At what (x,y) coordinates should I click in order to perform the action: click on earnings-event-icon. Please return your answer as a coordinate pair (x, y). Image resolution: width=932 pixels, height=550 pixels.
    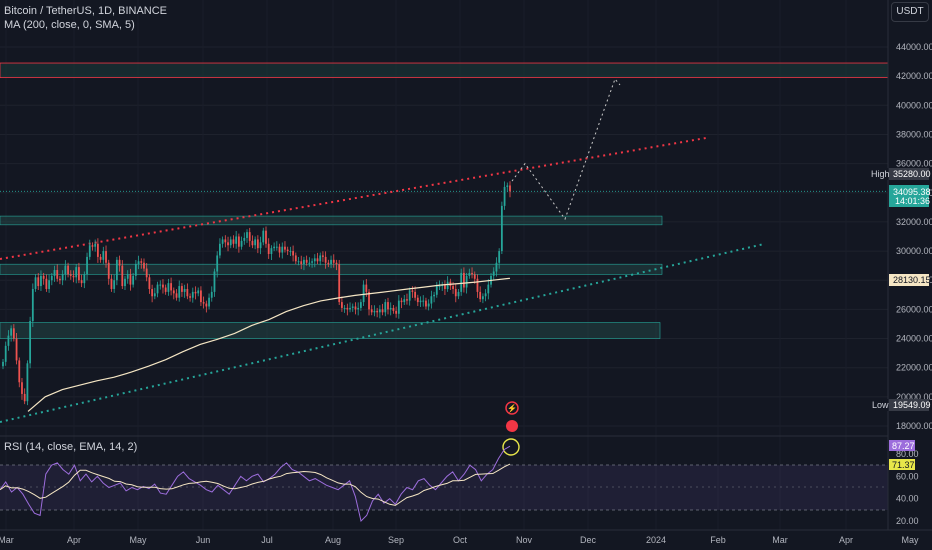
    Looking at the image, I should click on (512, 426).